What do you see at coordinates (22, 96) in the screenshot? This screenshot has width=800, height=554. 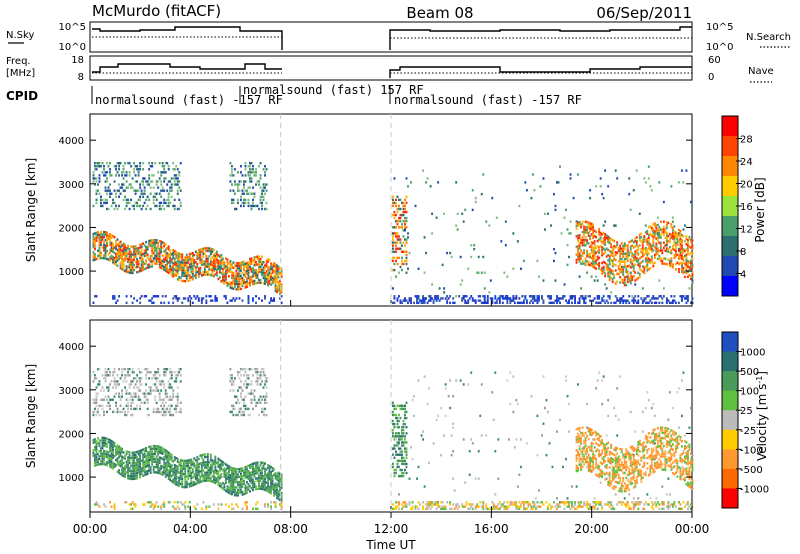 I see `cpid-label: CPID` at bounding box center [22, 96].